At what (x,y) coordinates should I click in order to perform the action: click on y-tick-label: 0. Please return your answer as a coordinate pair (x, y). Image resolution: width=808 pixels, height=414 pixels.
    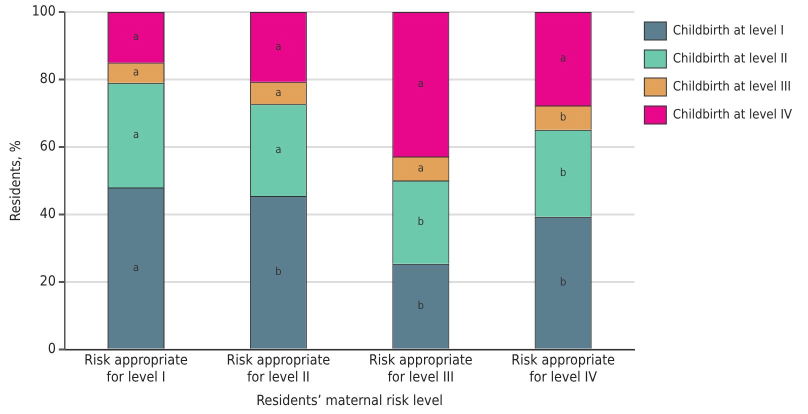
    Looking at the image, I should click on (52, 349).